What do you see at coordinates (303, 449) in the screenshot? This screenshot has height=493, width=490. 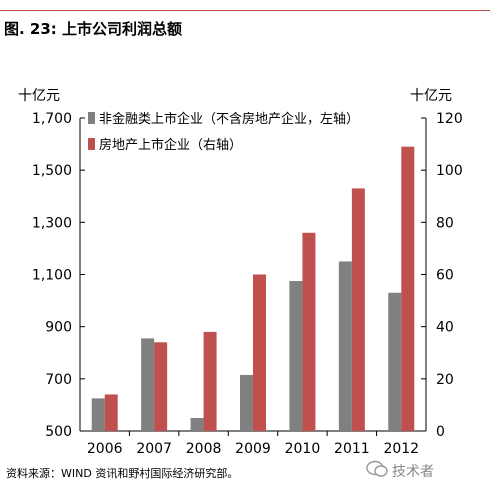 I see `x-axis-tick-label: 2010` at bounding box center [303, 449].